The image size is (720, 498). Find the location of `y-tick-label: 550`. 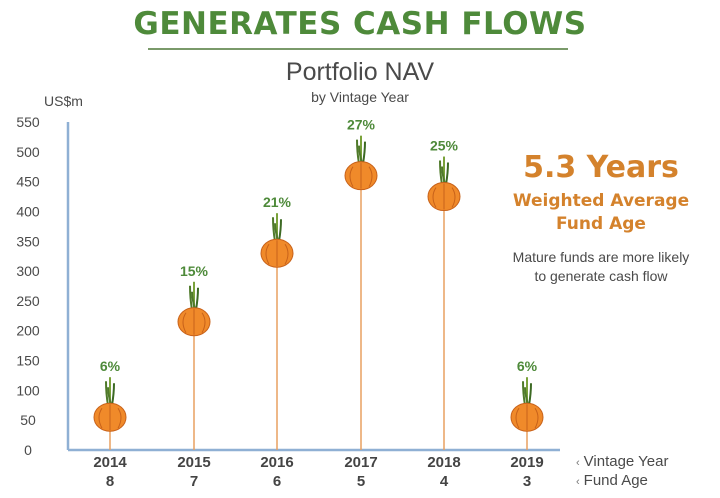

y-tick-label: 550 is located at coordinates (28, 122).